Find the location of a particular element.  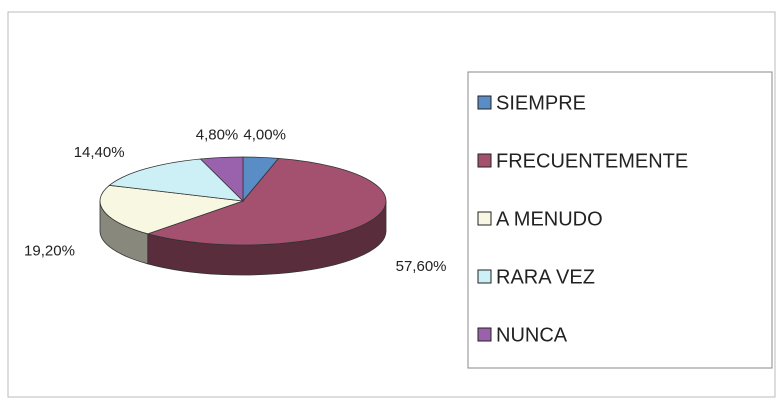

legend-label: FRECUENTEMENTE is located at coordinates (592, 161).